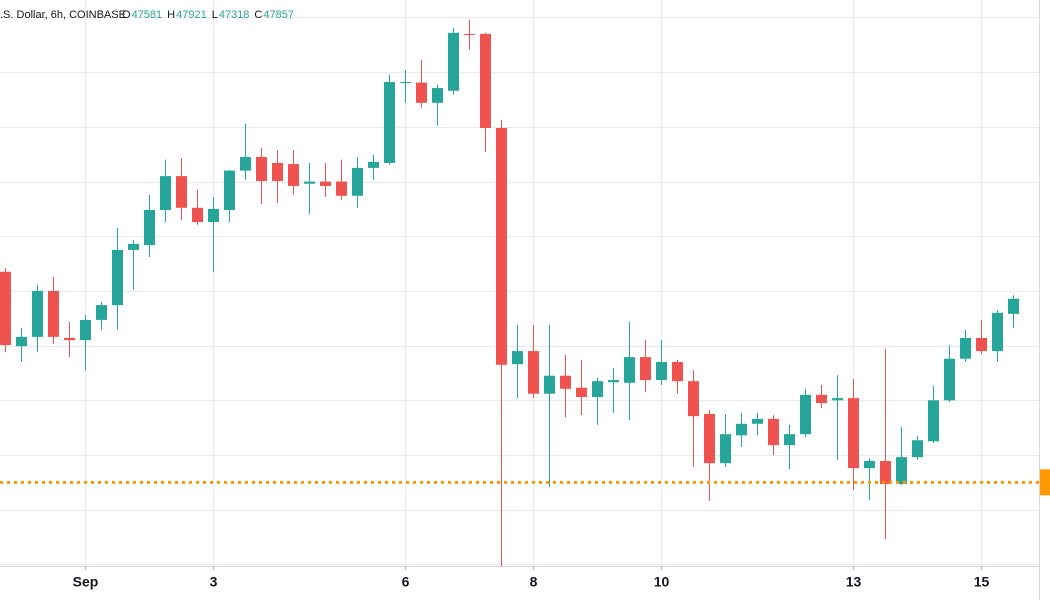 The image size is (1050, 600). What do you see at coordinates (208, 15) in the screenshot?
I see `ohlc-legend: O 47581 H 47921 L 47318 C 47857` at bounding box center [208, 15].